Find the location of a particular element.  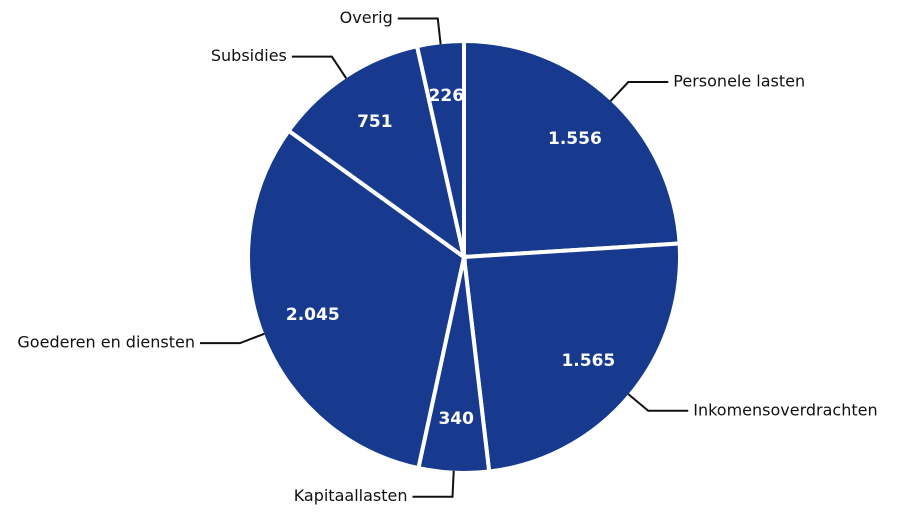

slice-label: Inkomensoverdrachten is located at coordinates (785, 409).